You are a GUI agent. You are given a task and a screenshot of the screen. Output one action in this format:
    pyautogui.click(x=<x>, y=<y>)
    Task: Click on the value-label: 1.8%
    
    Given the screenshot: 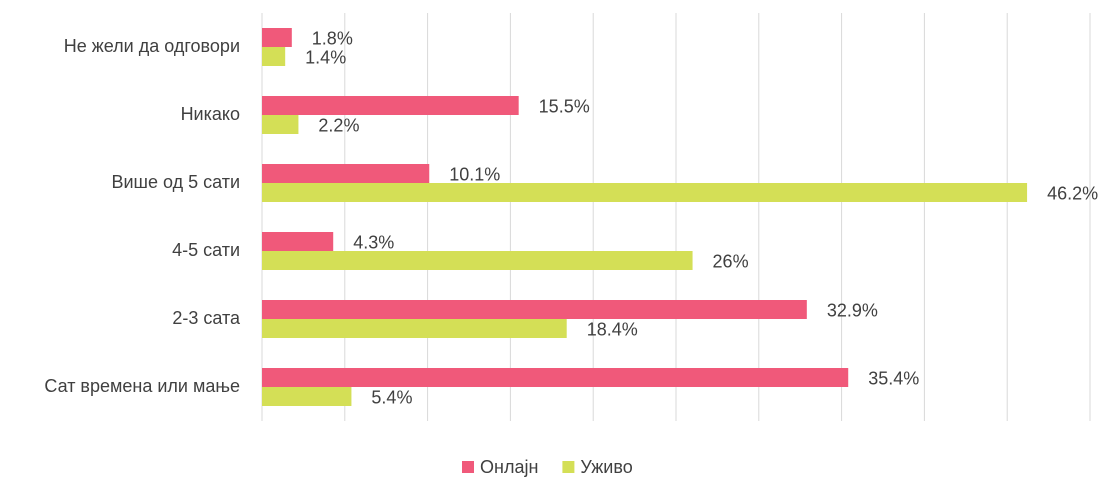 What is the action you would take?
    pyautogui.click(x=332, y=38)
    